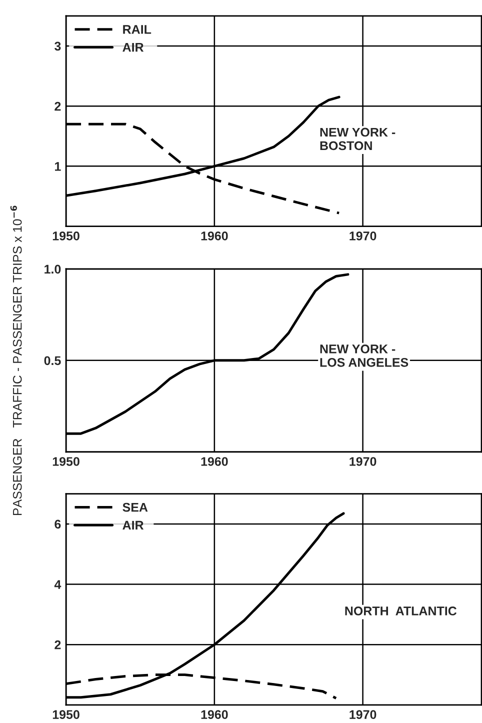 Image resolution: width=482 pixels, height=723 pixels. Describe the element at coordinates (52, 269) in the screenshot. I see `y-tick-label: 1.0` at that location.